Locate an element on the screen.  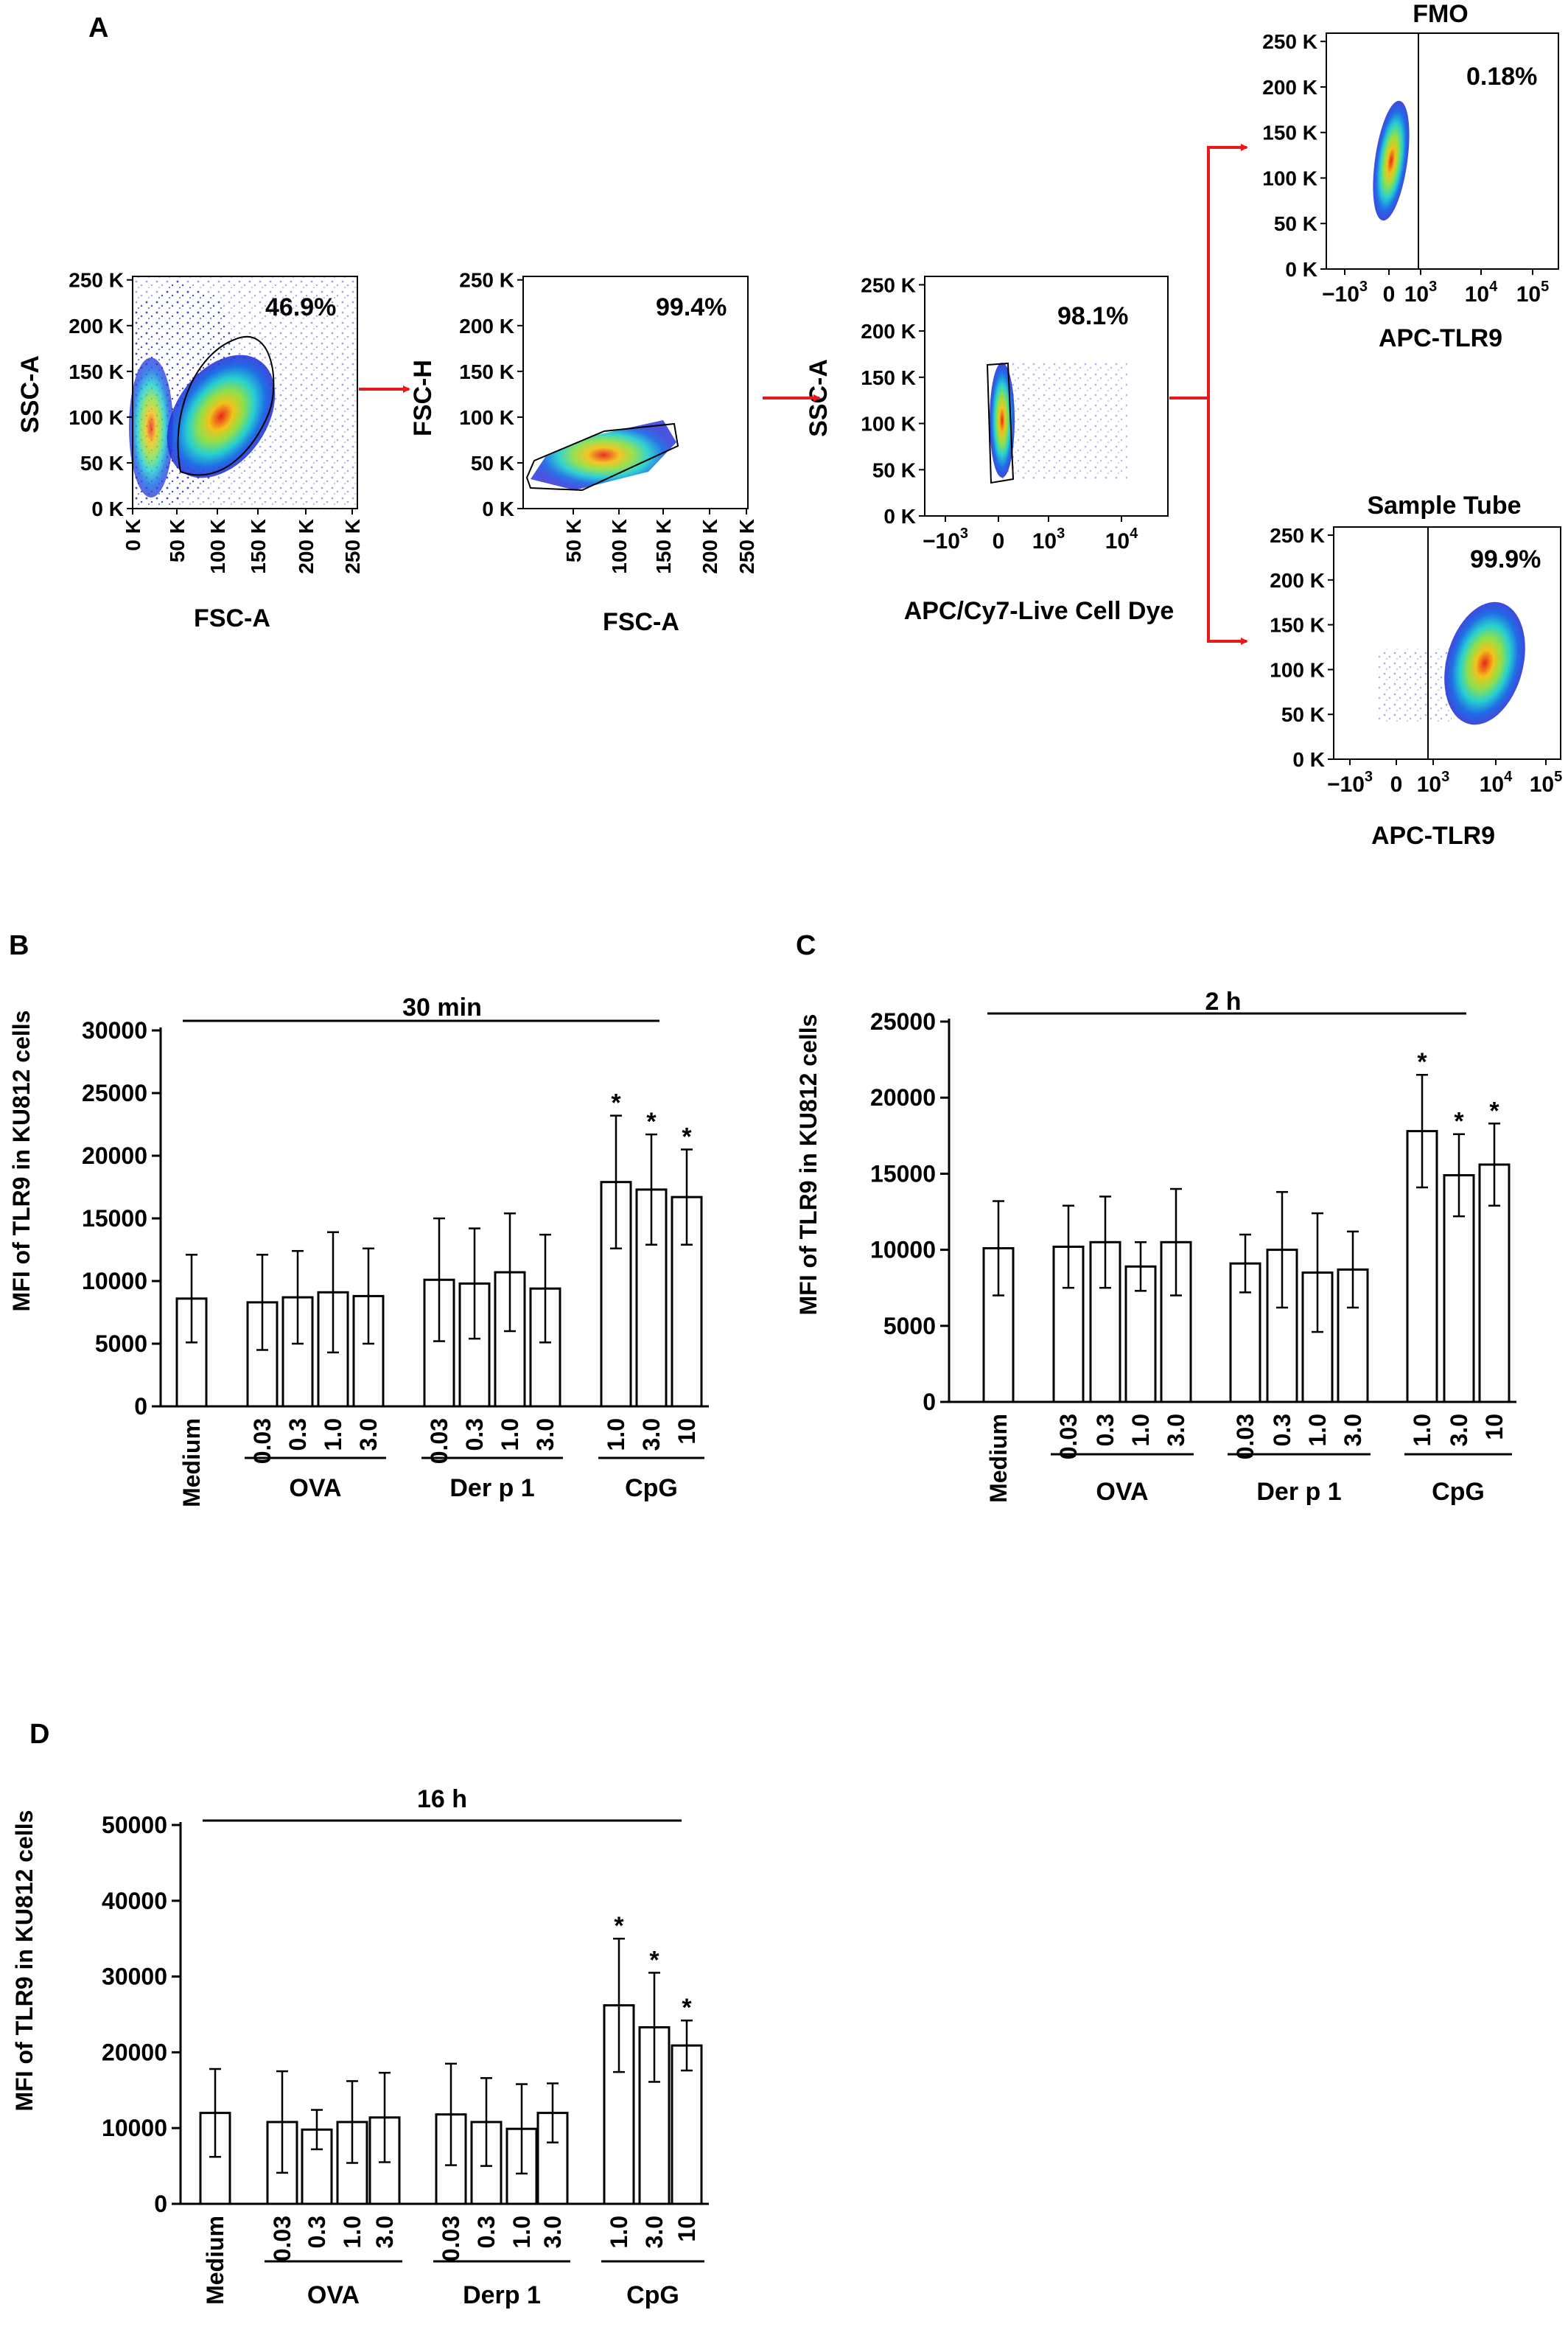
x-tick-label: 10⁴ is located at coordinates (1121, 540).